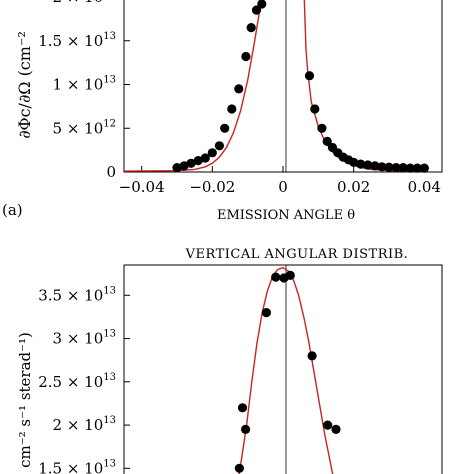 This screenshot has width=474, height=474. I want to click on model-curve-b, so click(286, 370).